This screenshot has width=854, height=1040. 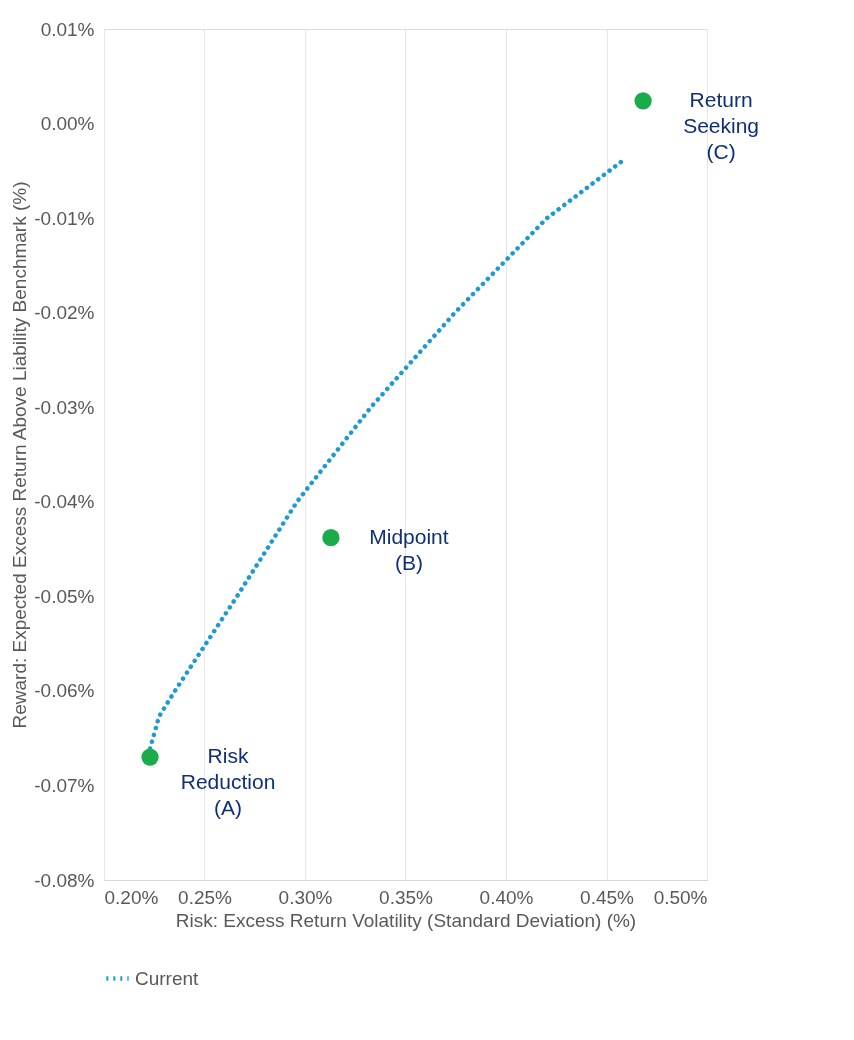 I want to click on y-tick-label: -0.02%, so click(x=64, y=313).